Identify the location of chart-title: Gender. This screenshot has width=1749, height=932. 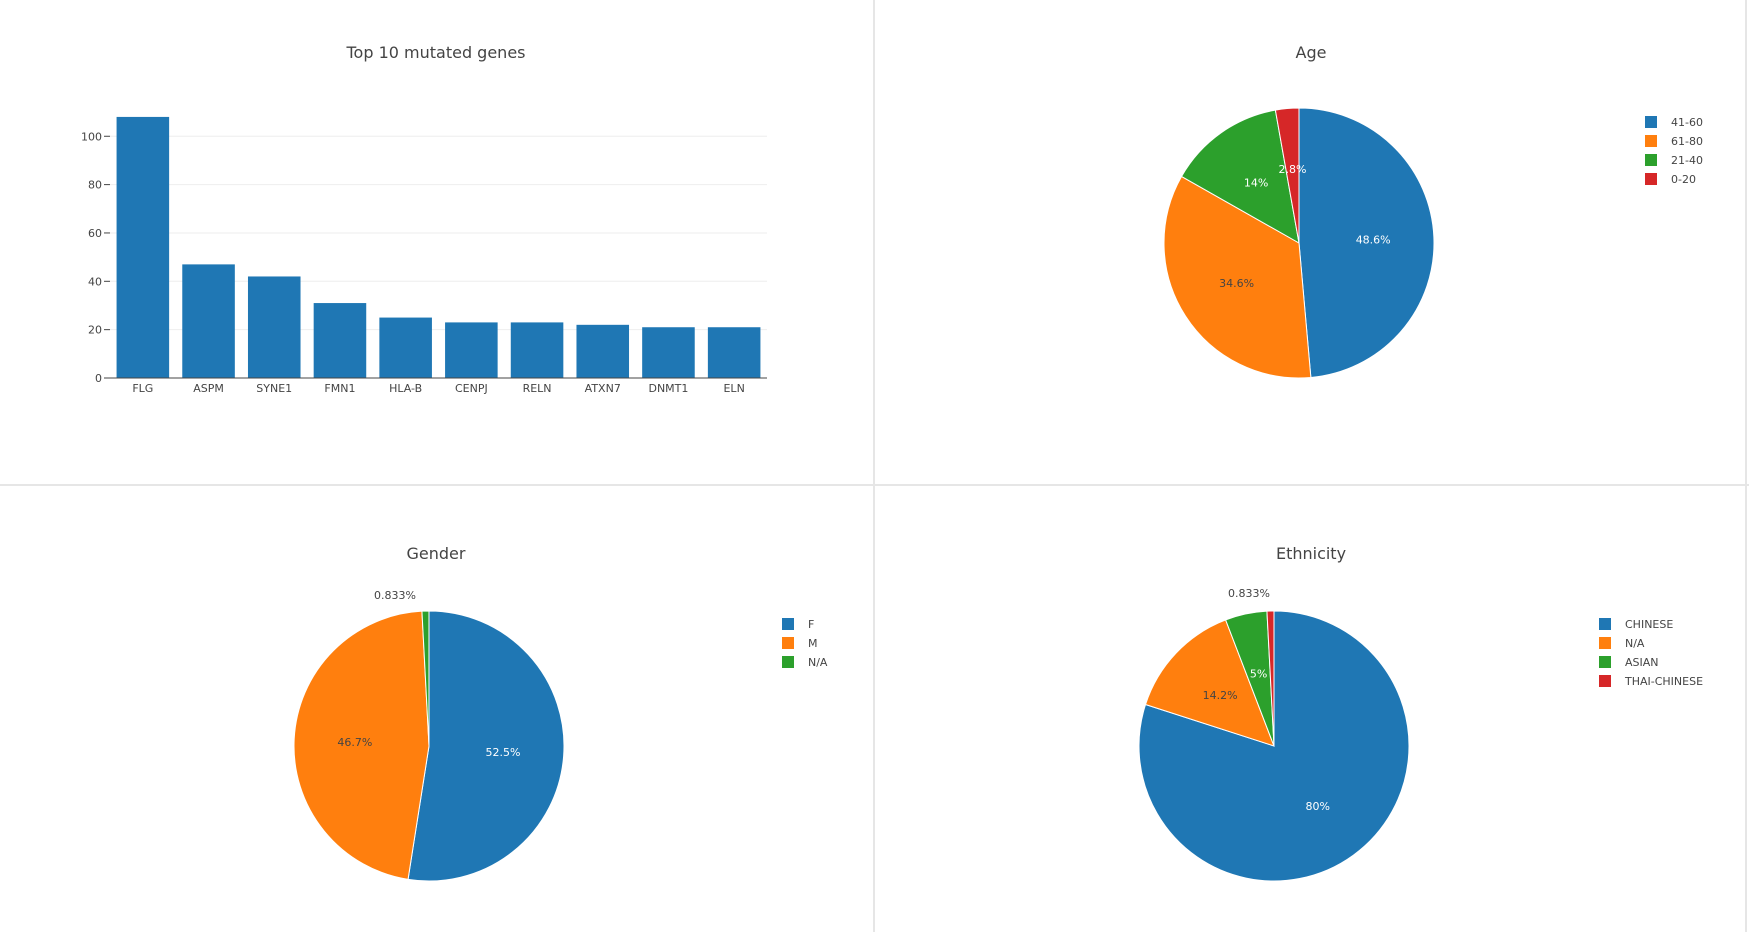
(436, 553).